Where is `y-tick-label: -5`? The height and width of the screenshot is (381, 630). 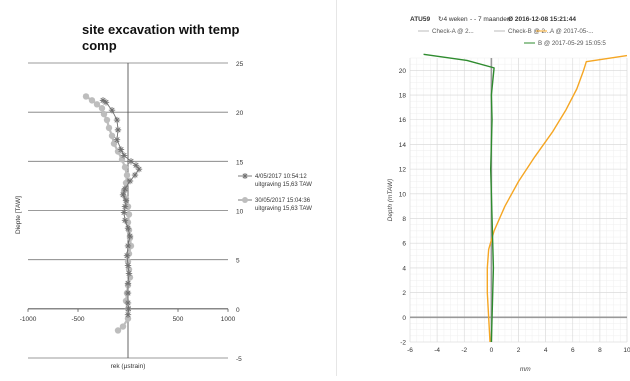 y-tick-label: -5 is located at coordinates (239, 359).